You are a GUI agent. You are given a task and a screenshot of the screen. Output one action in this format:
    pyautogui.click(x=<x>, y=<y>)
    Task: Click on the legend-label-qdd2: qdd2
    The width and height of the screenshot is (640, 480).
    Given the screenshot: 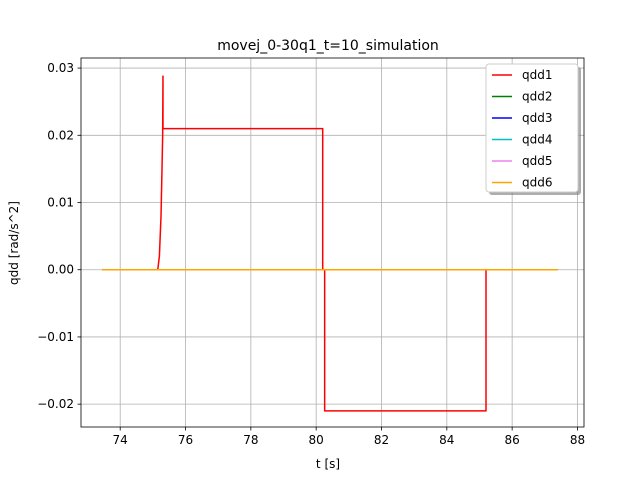 What is the action you would take?
    pyautogui.click(x=537, y=97)
    